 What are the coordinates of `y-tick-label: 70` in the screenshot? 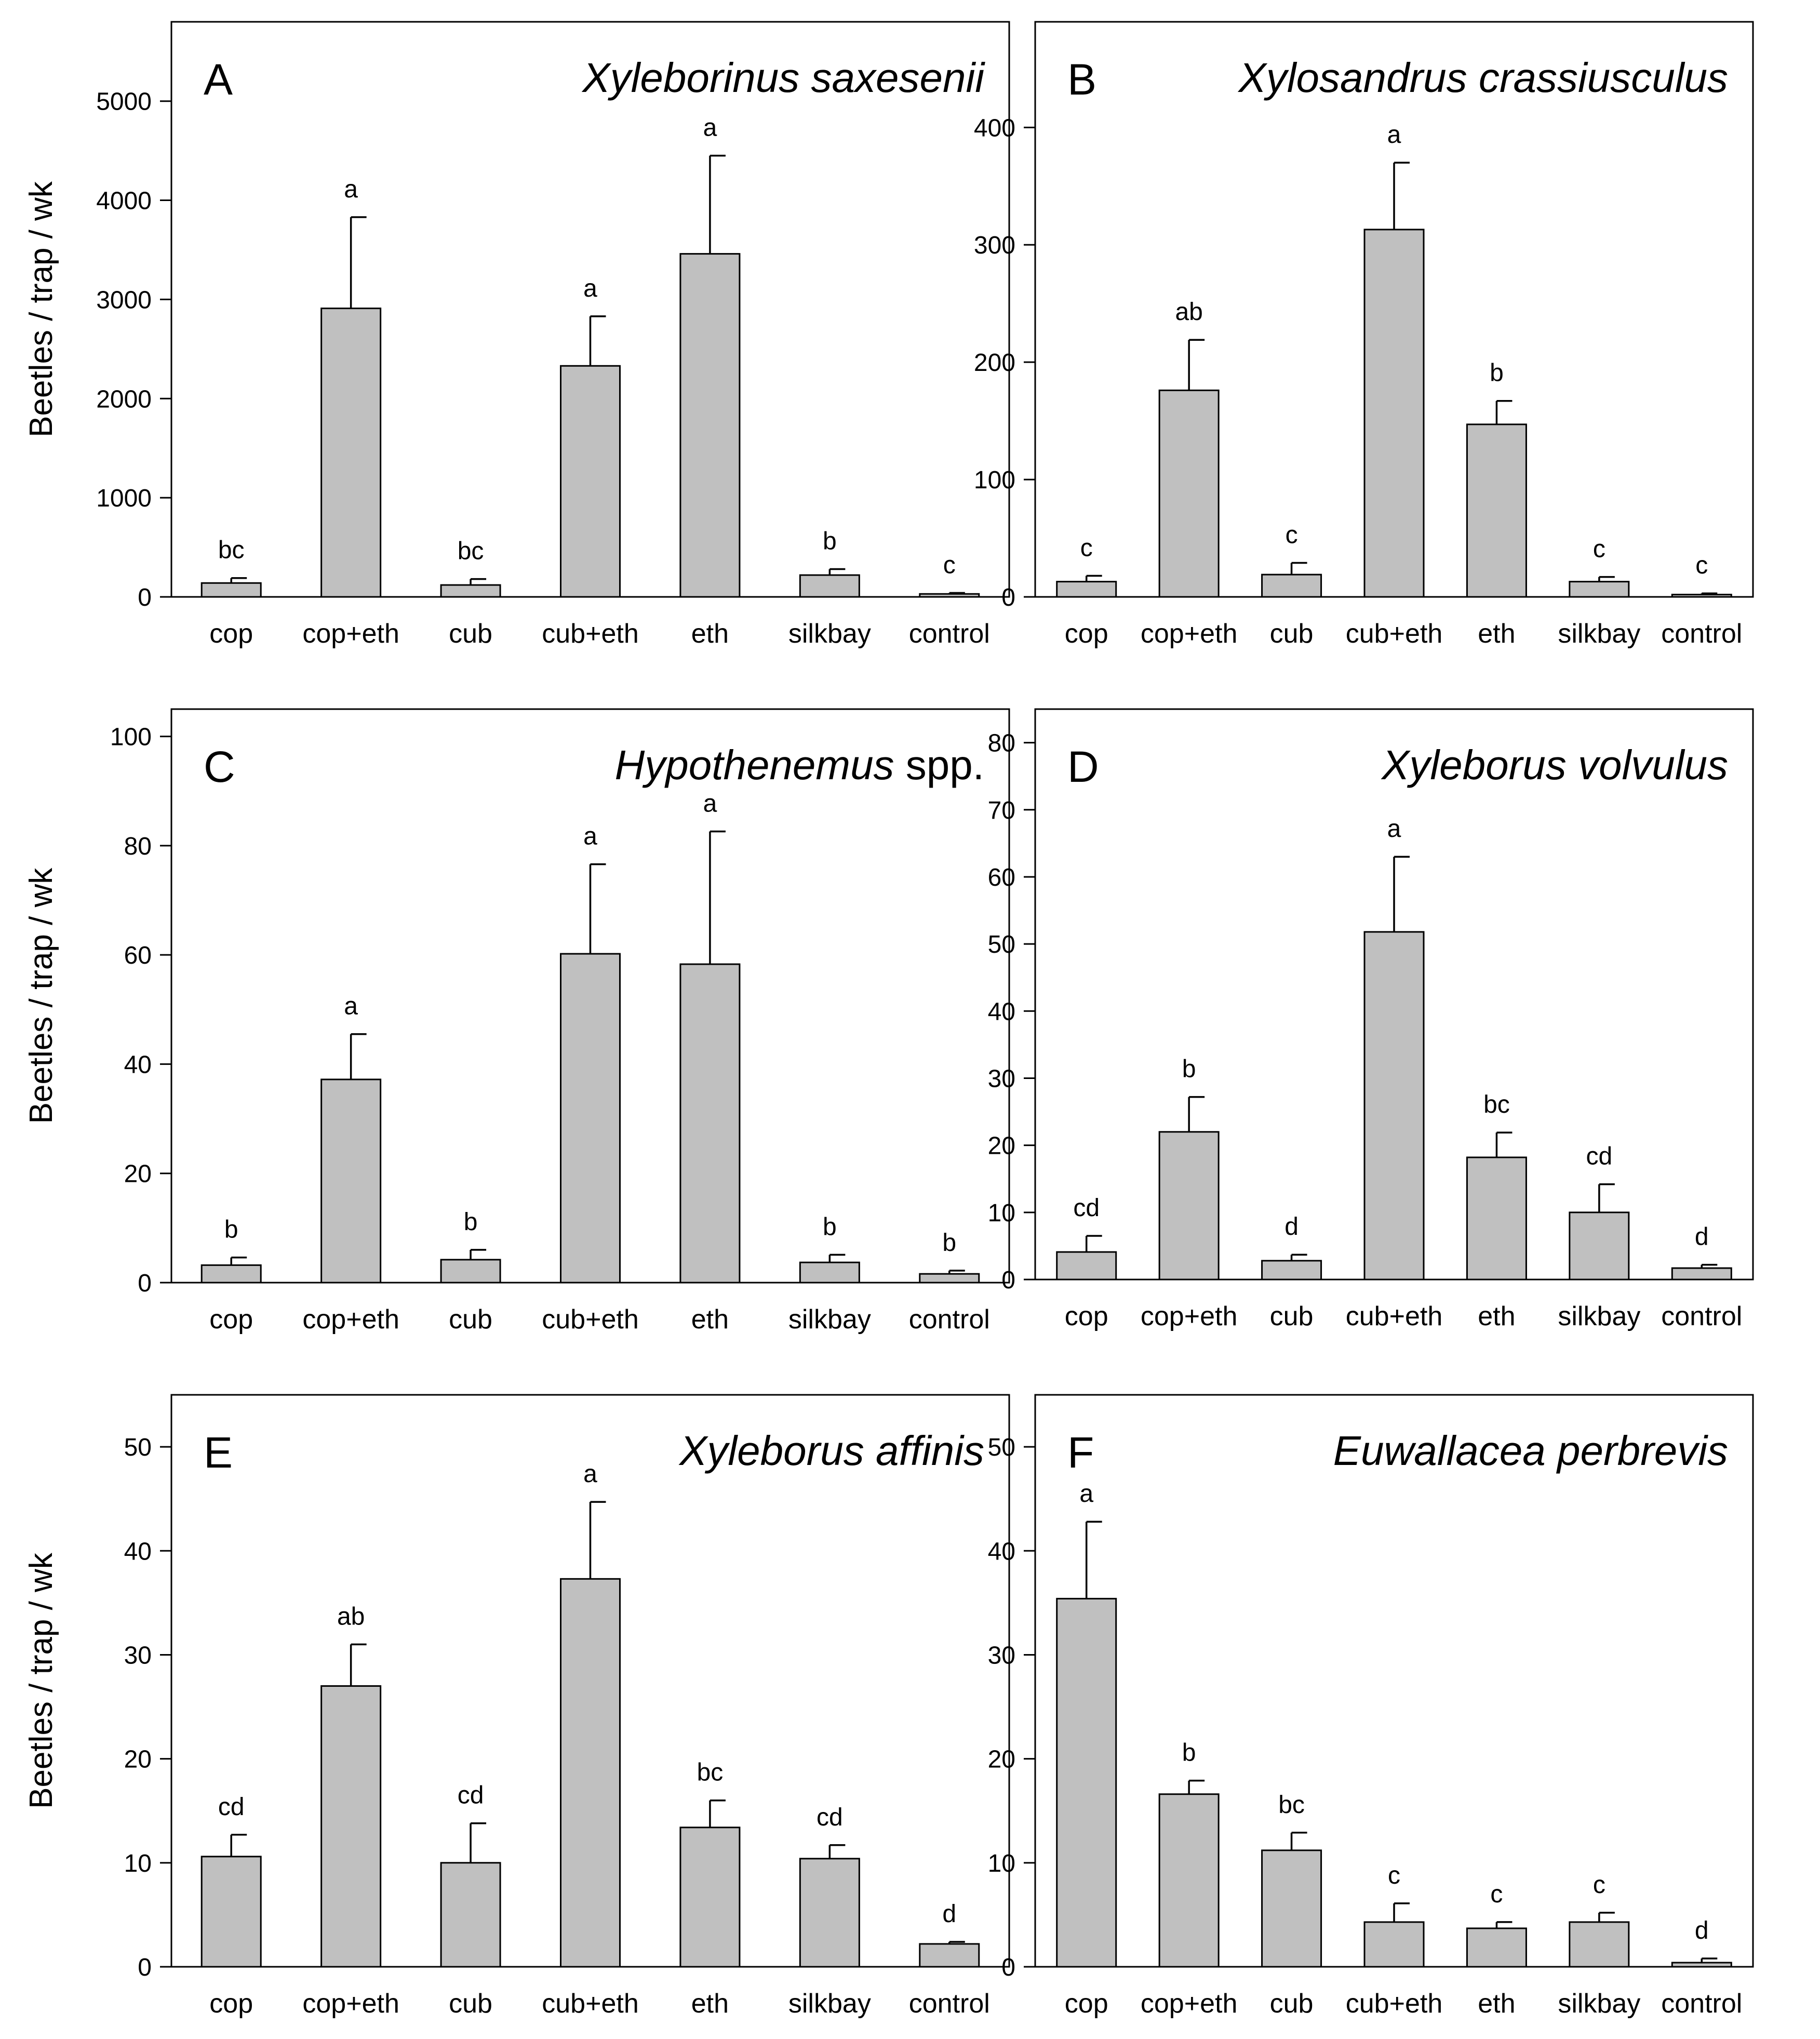 It's located at (1002, 810).